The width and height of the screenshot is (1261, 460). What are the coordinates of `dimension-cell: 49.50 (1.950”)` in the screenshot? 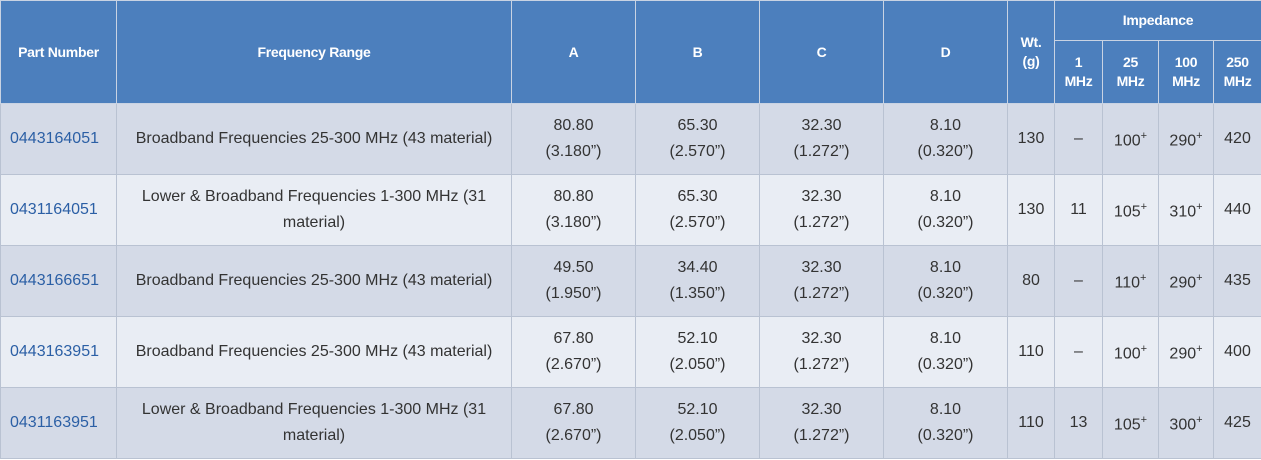 It's located at (573, 281).